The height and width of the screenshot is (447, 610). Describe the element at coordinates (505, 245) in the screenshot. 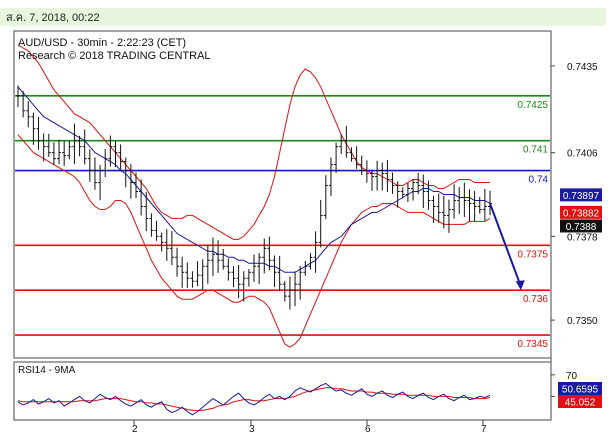

I see `forecast-arrow-line` at that location.